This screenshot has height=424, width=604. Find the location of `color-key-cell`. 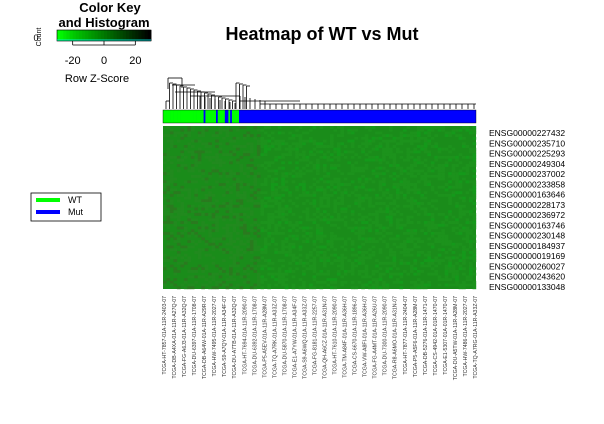

color-key-cell is located at coordinates (121, 35).